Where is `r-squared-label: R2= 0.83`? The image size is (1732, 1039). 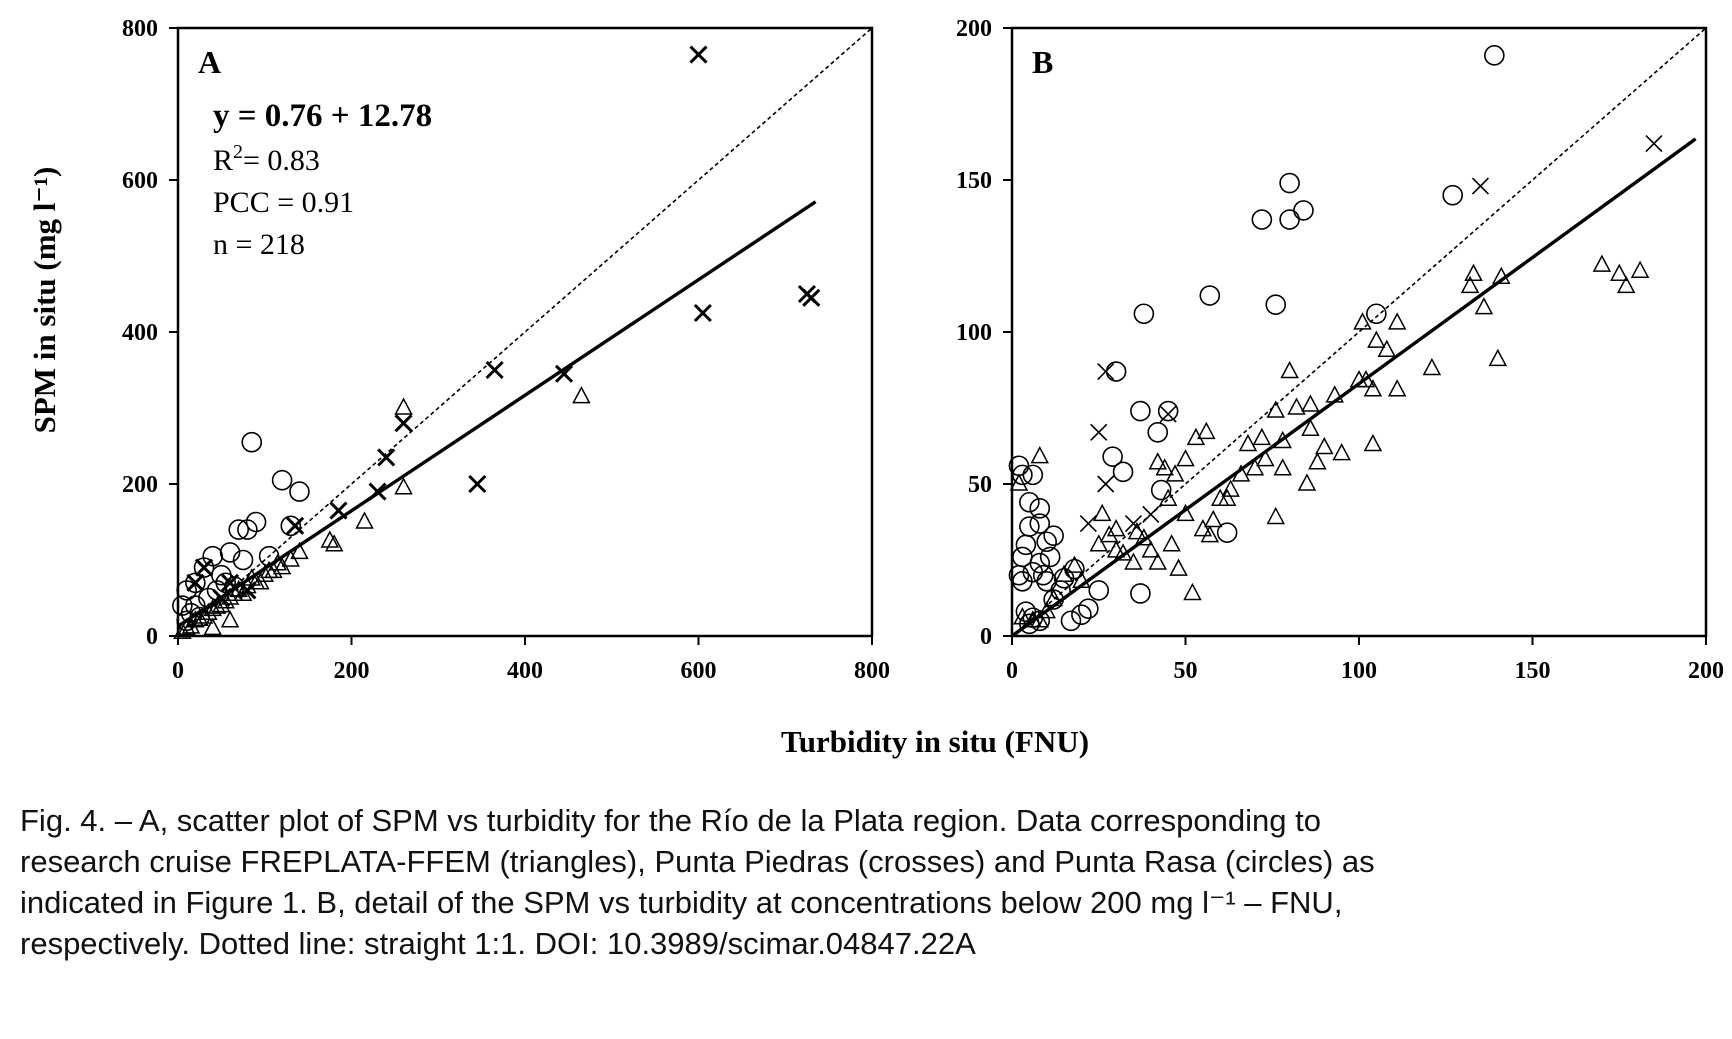
r-squared-label: R2= 0.83 is located at coordinates (266, 159).